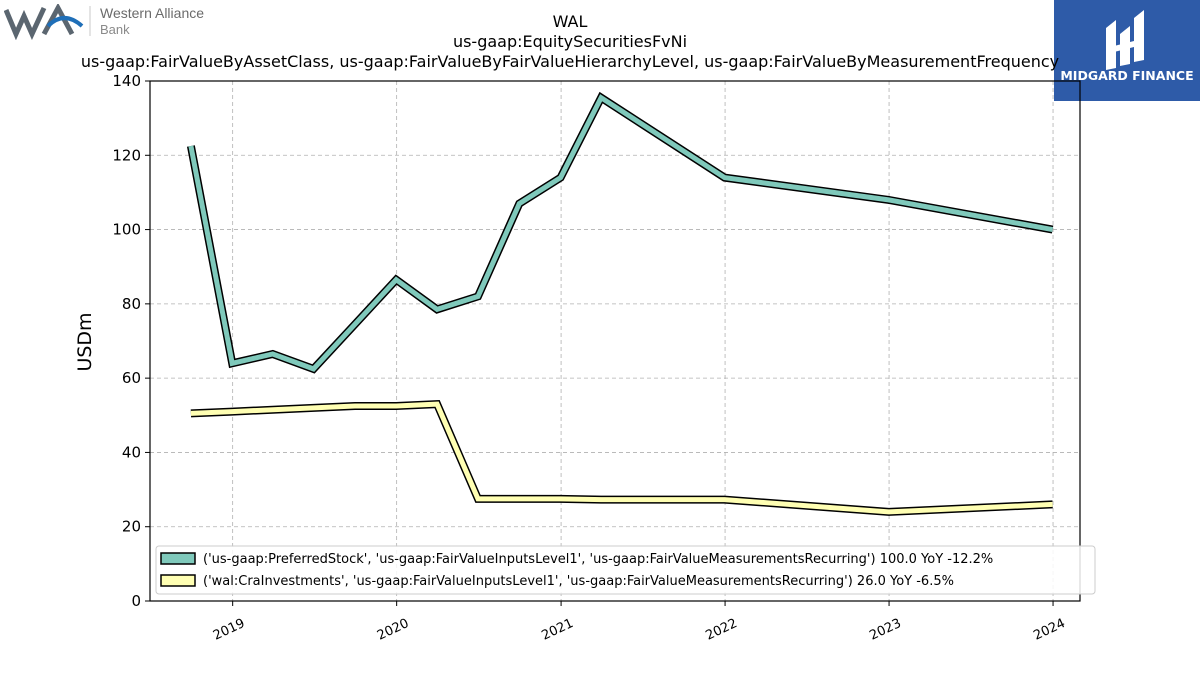  Describe the element at coordinates (131, 527) in the screenshot. I see `y-tick-label: 20` at that location.